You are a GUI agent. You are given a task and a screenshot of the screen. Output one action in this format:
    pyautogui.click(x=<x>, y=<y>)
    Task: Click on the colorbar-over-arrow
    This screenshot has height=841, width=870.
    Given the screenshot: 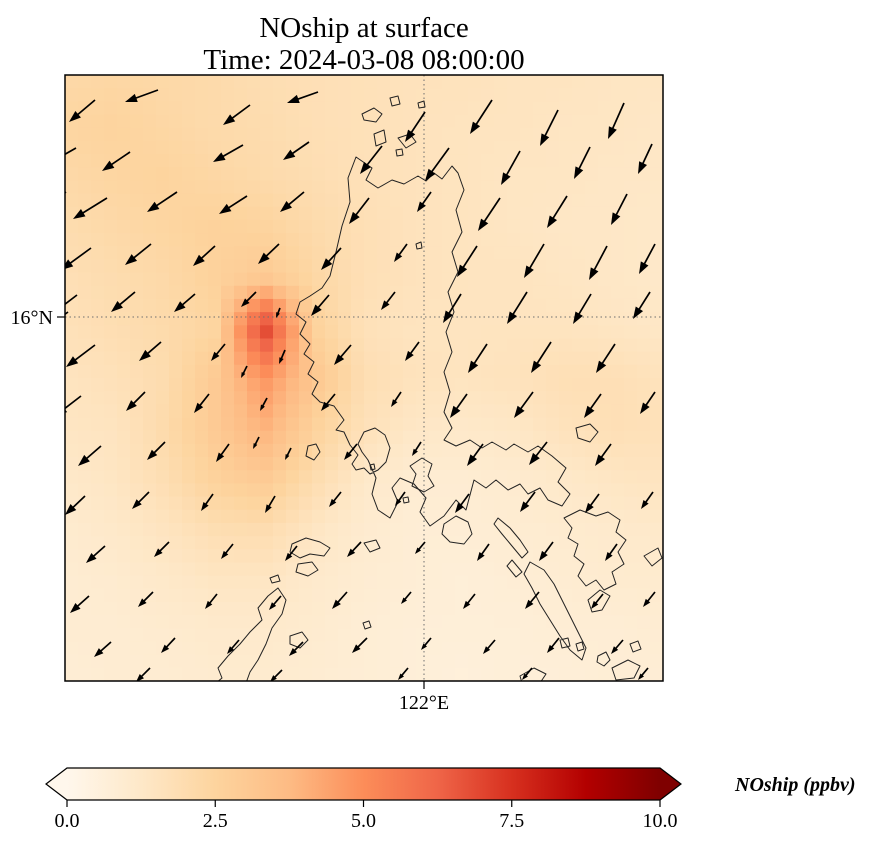 What is the action you would take?
    pyautogui.click(x=670, y=784)
    